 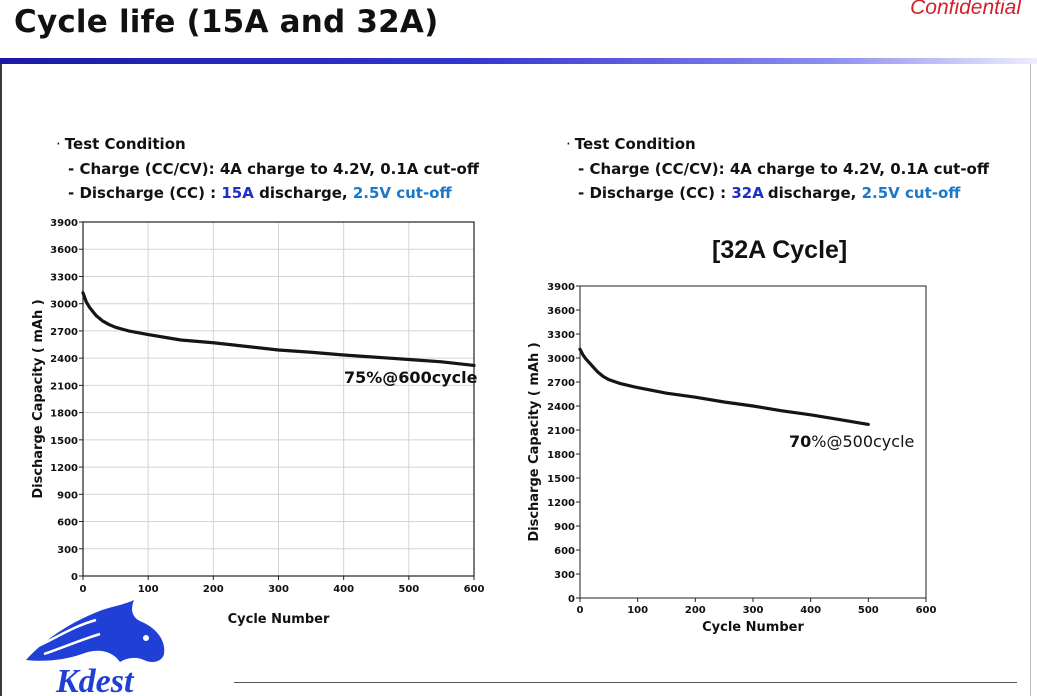 What do you see at coordinates (965, 9) in the screenshot?
I see `confidential-label: Confidential` at bounding box center [965, 9].